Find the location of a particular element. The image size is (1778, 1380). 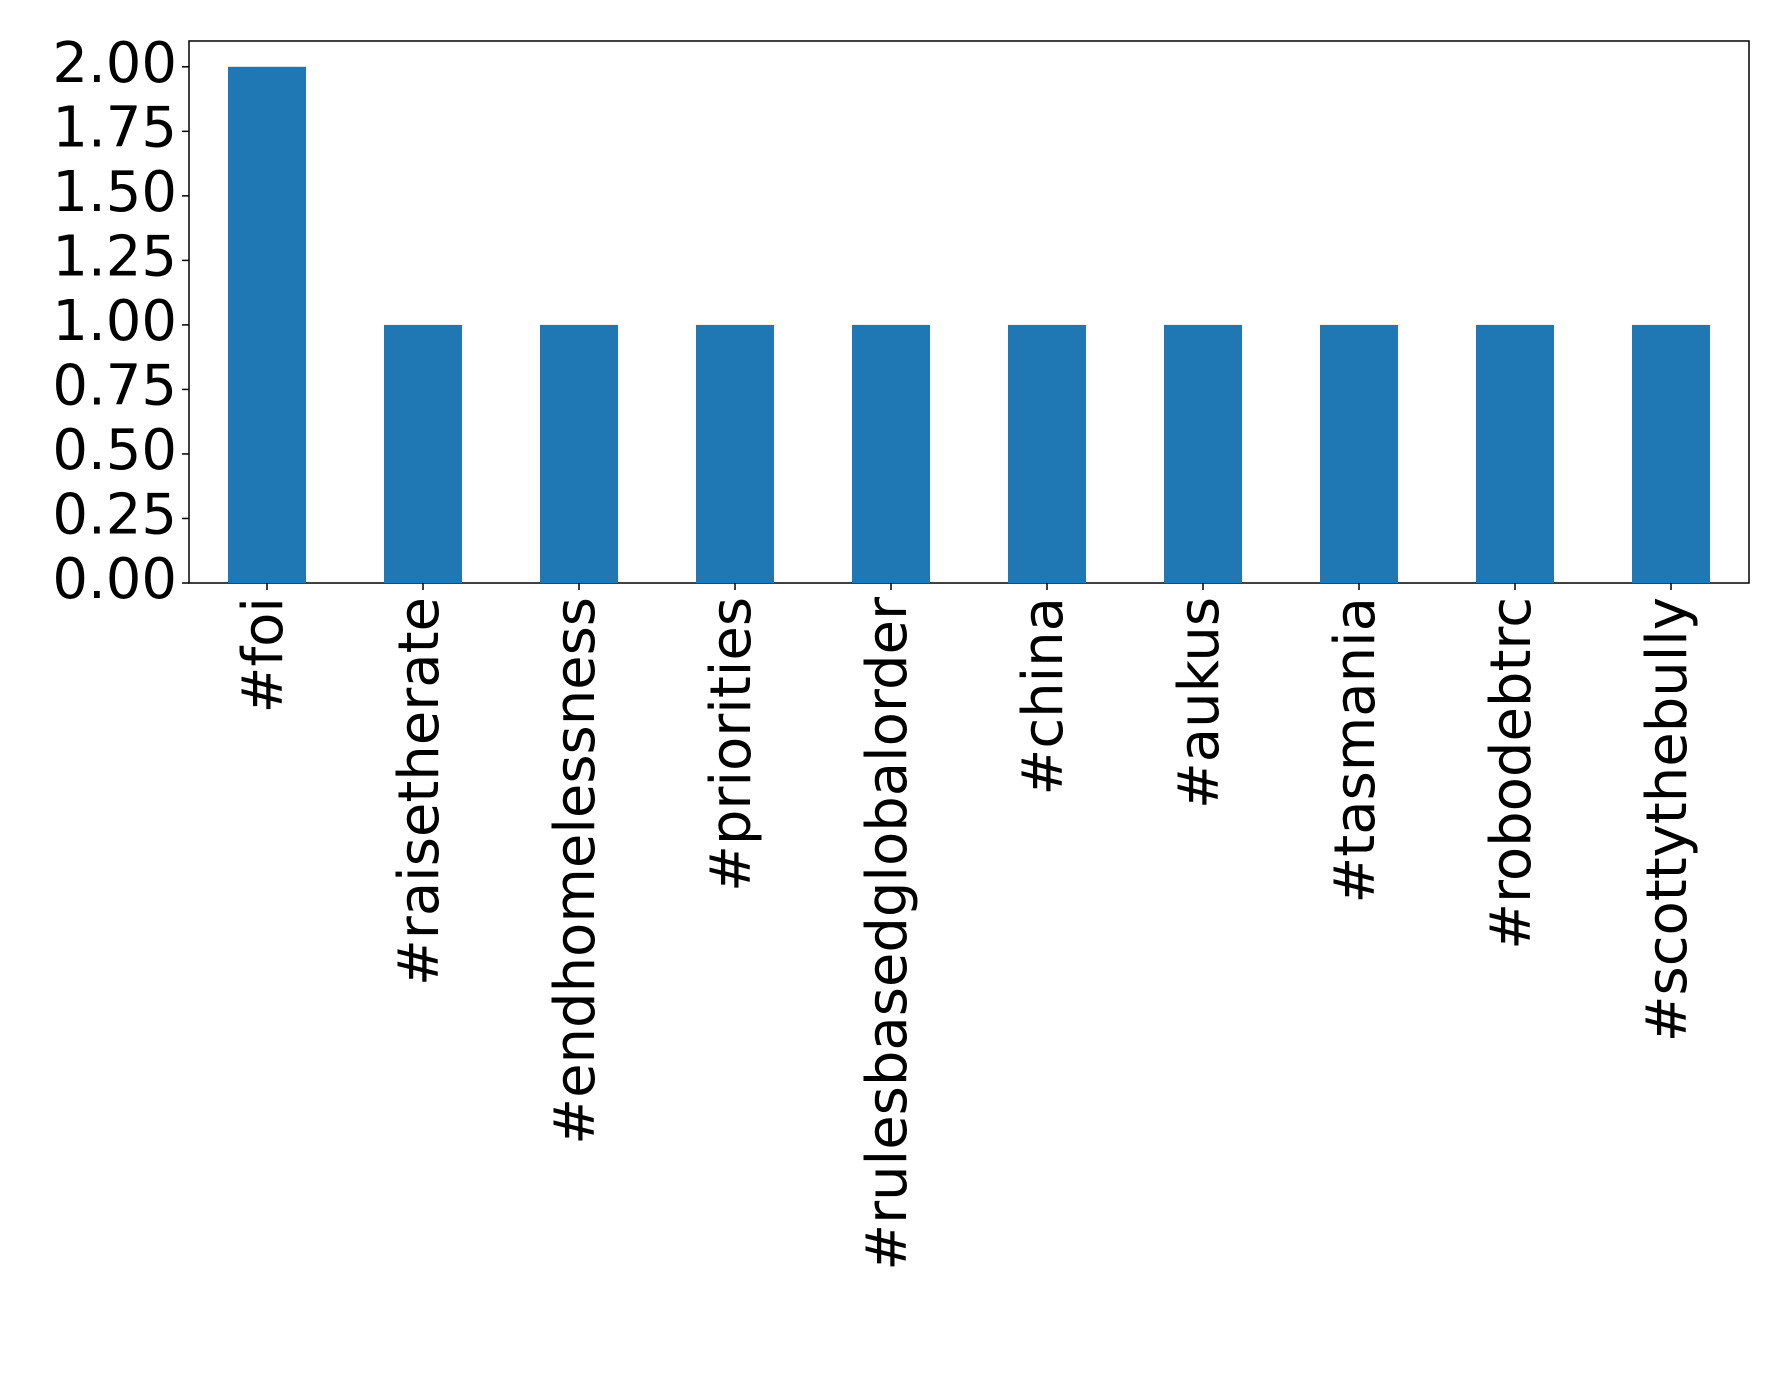

y-tick-label: 1.00 is located at coordinates (114, 321).